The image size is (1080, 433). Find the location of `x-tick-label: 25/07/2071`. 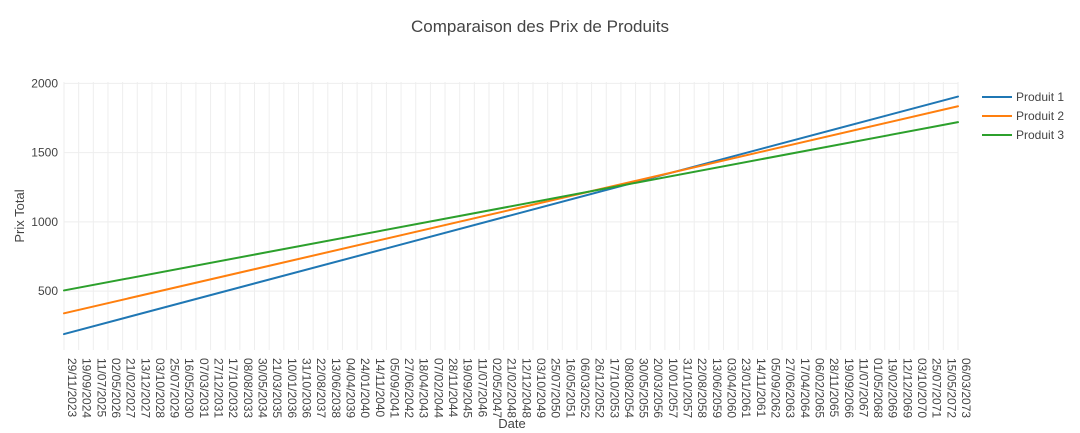

x-tick-label: 25/07/2071 is located at coordinates (937, 388).